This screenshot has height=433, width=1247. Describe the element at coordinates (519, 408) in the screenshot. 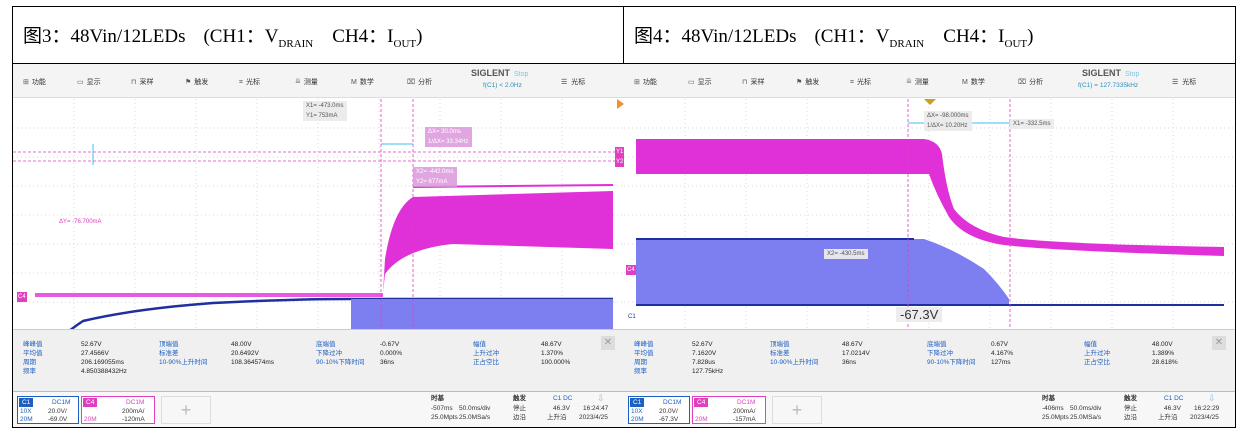

I see `trigger-state: 停止` at that location.